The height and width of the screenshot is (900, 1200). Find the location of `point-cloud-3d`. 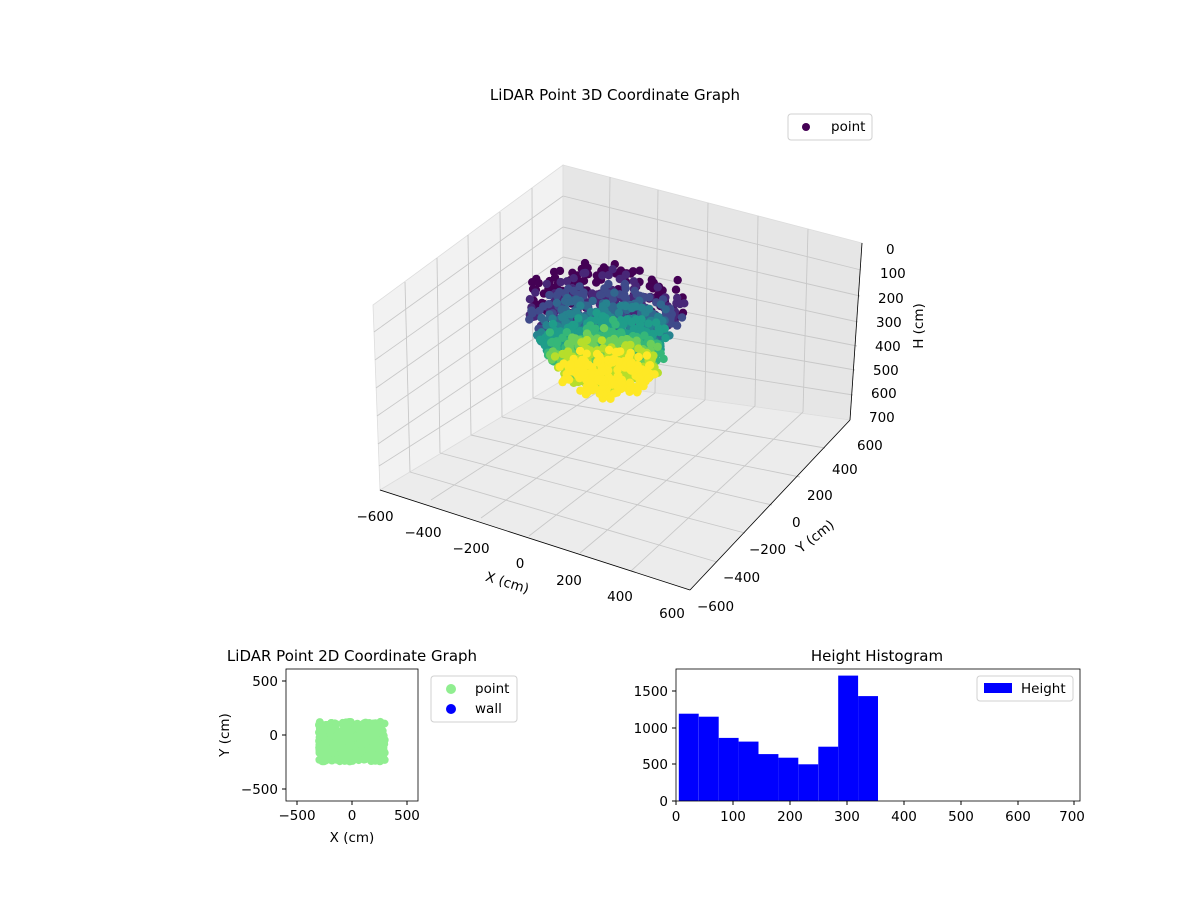

point-cloud-3d is located at coordinates (607, 330).